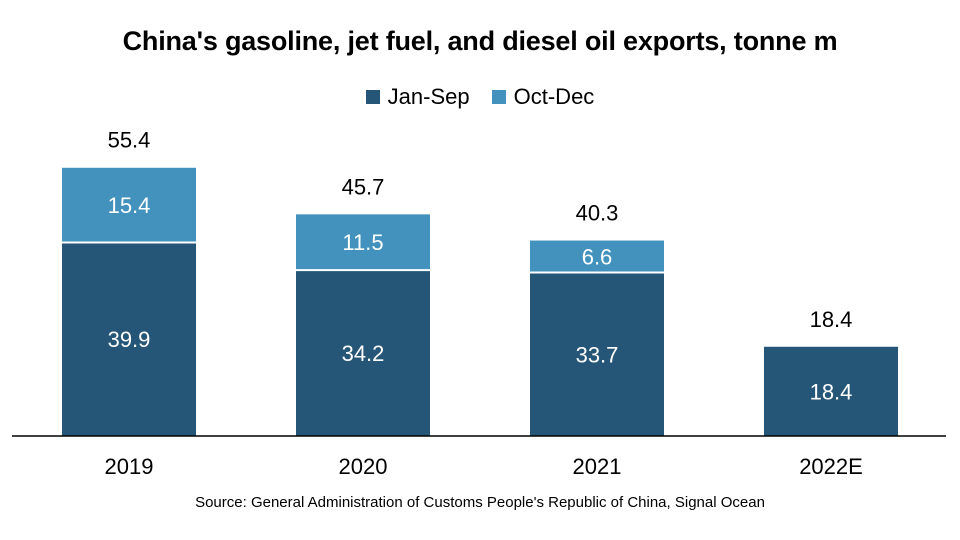  I want to click on bar-oct-dec-2020, so click(363, 242).